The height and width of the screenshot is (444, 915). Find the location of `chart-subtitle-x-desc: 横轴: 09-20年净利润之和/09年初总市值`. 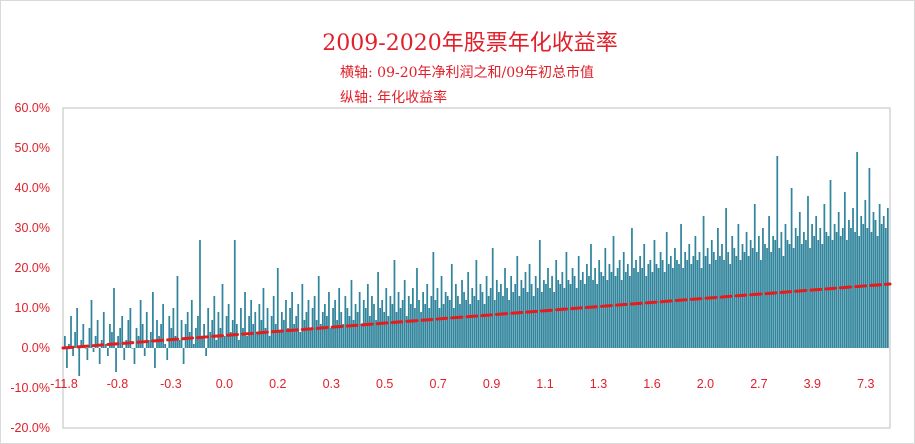

chart-subtitle-x-desc: 横轴: 09-20年净利润之和/09年初总市值 is located at coordinates (467, 72).